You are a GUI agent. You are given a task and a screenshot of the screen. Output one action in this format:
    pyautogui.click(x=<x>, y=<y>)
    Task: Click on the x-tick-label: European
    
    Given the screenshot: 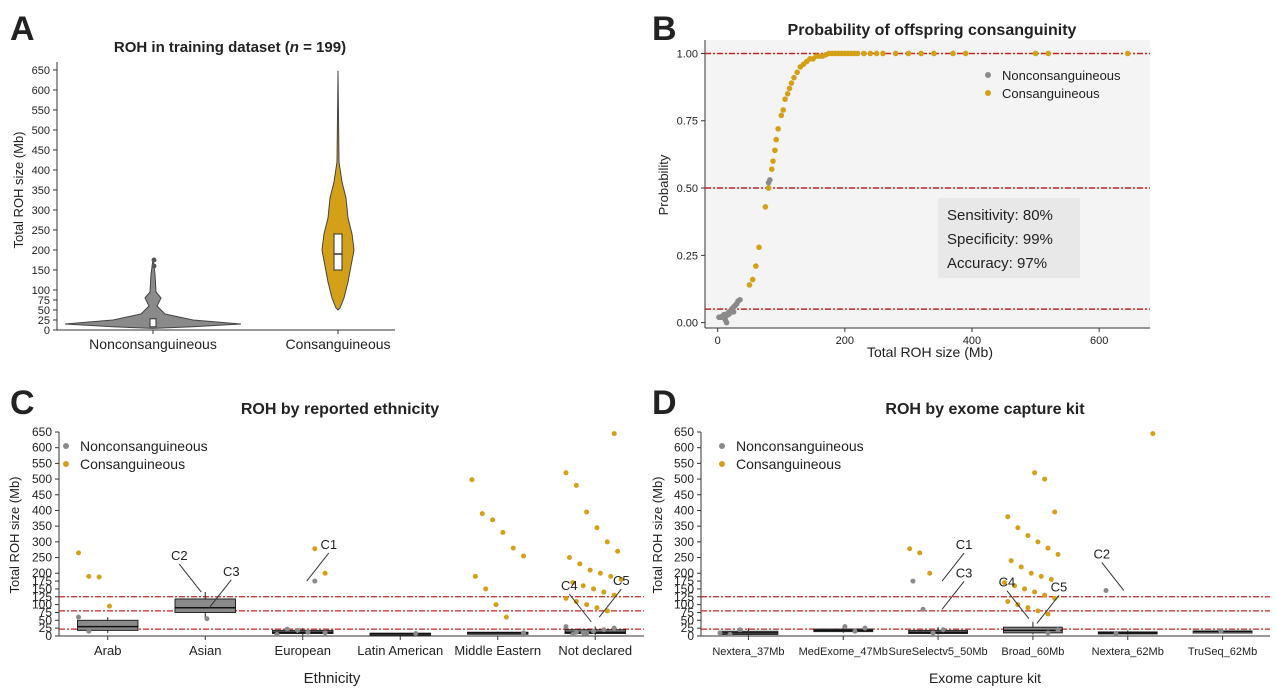 What is the action you would take?
    pyautogui.click(x=303, y=650)
    